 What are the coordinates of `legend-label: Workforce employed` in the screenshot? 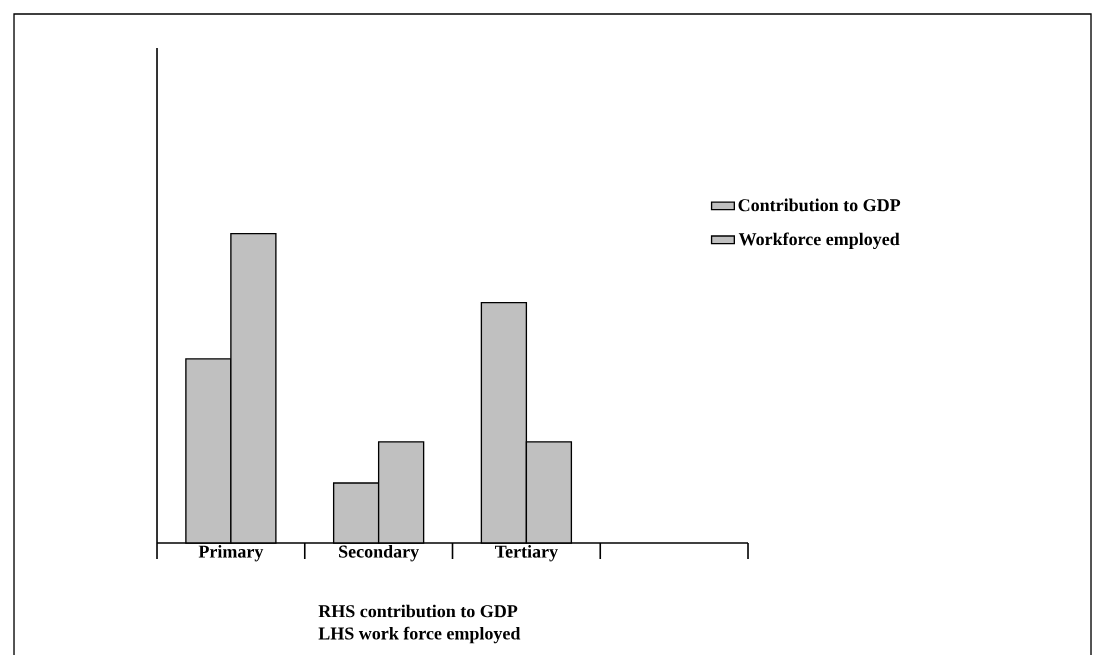 It's located at (819, 240).